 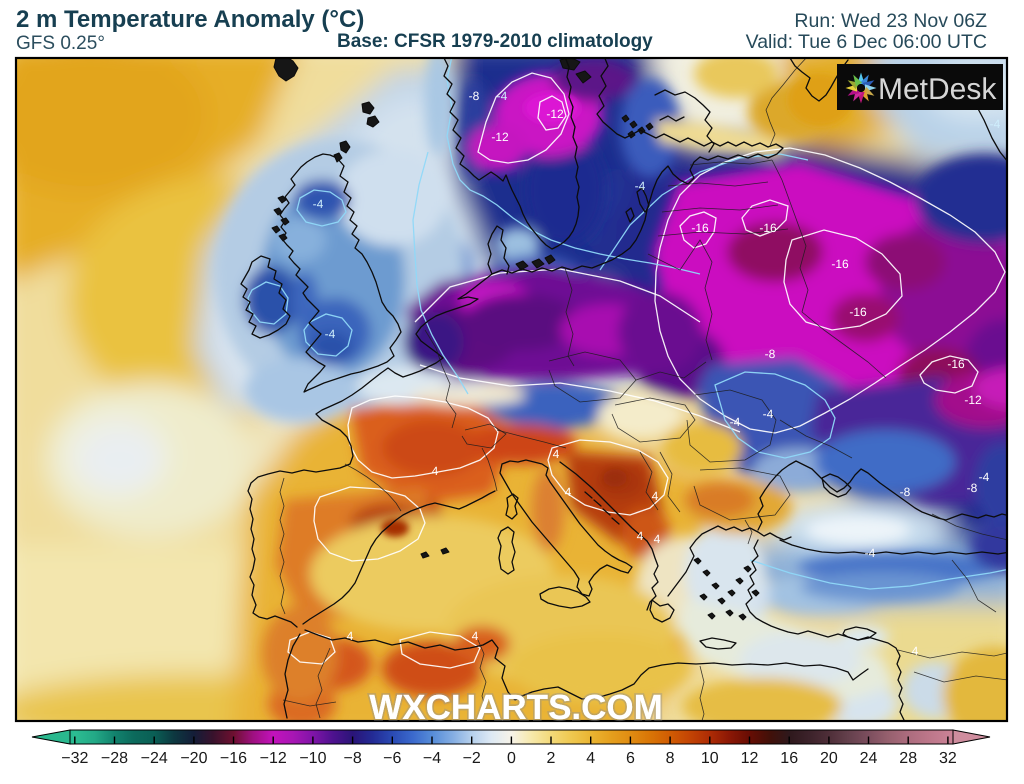 I want to click on svg-text: 16, so click(x=789, y=758).